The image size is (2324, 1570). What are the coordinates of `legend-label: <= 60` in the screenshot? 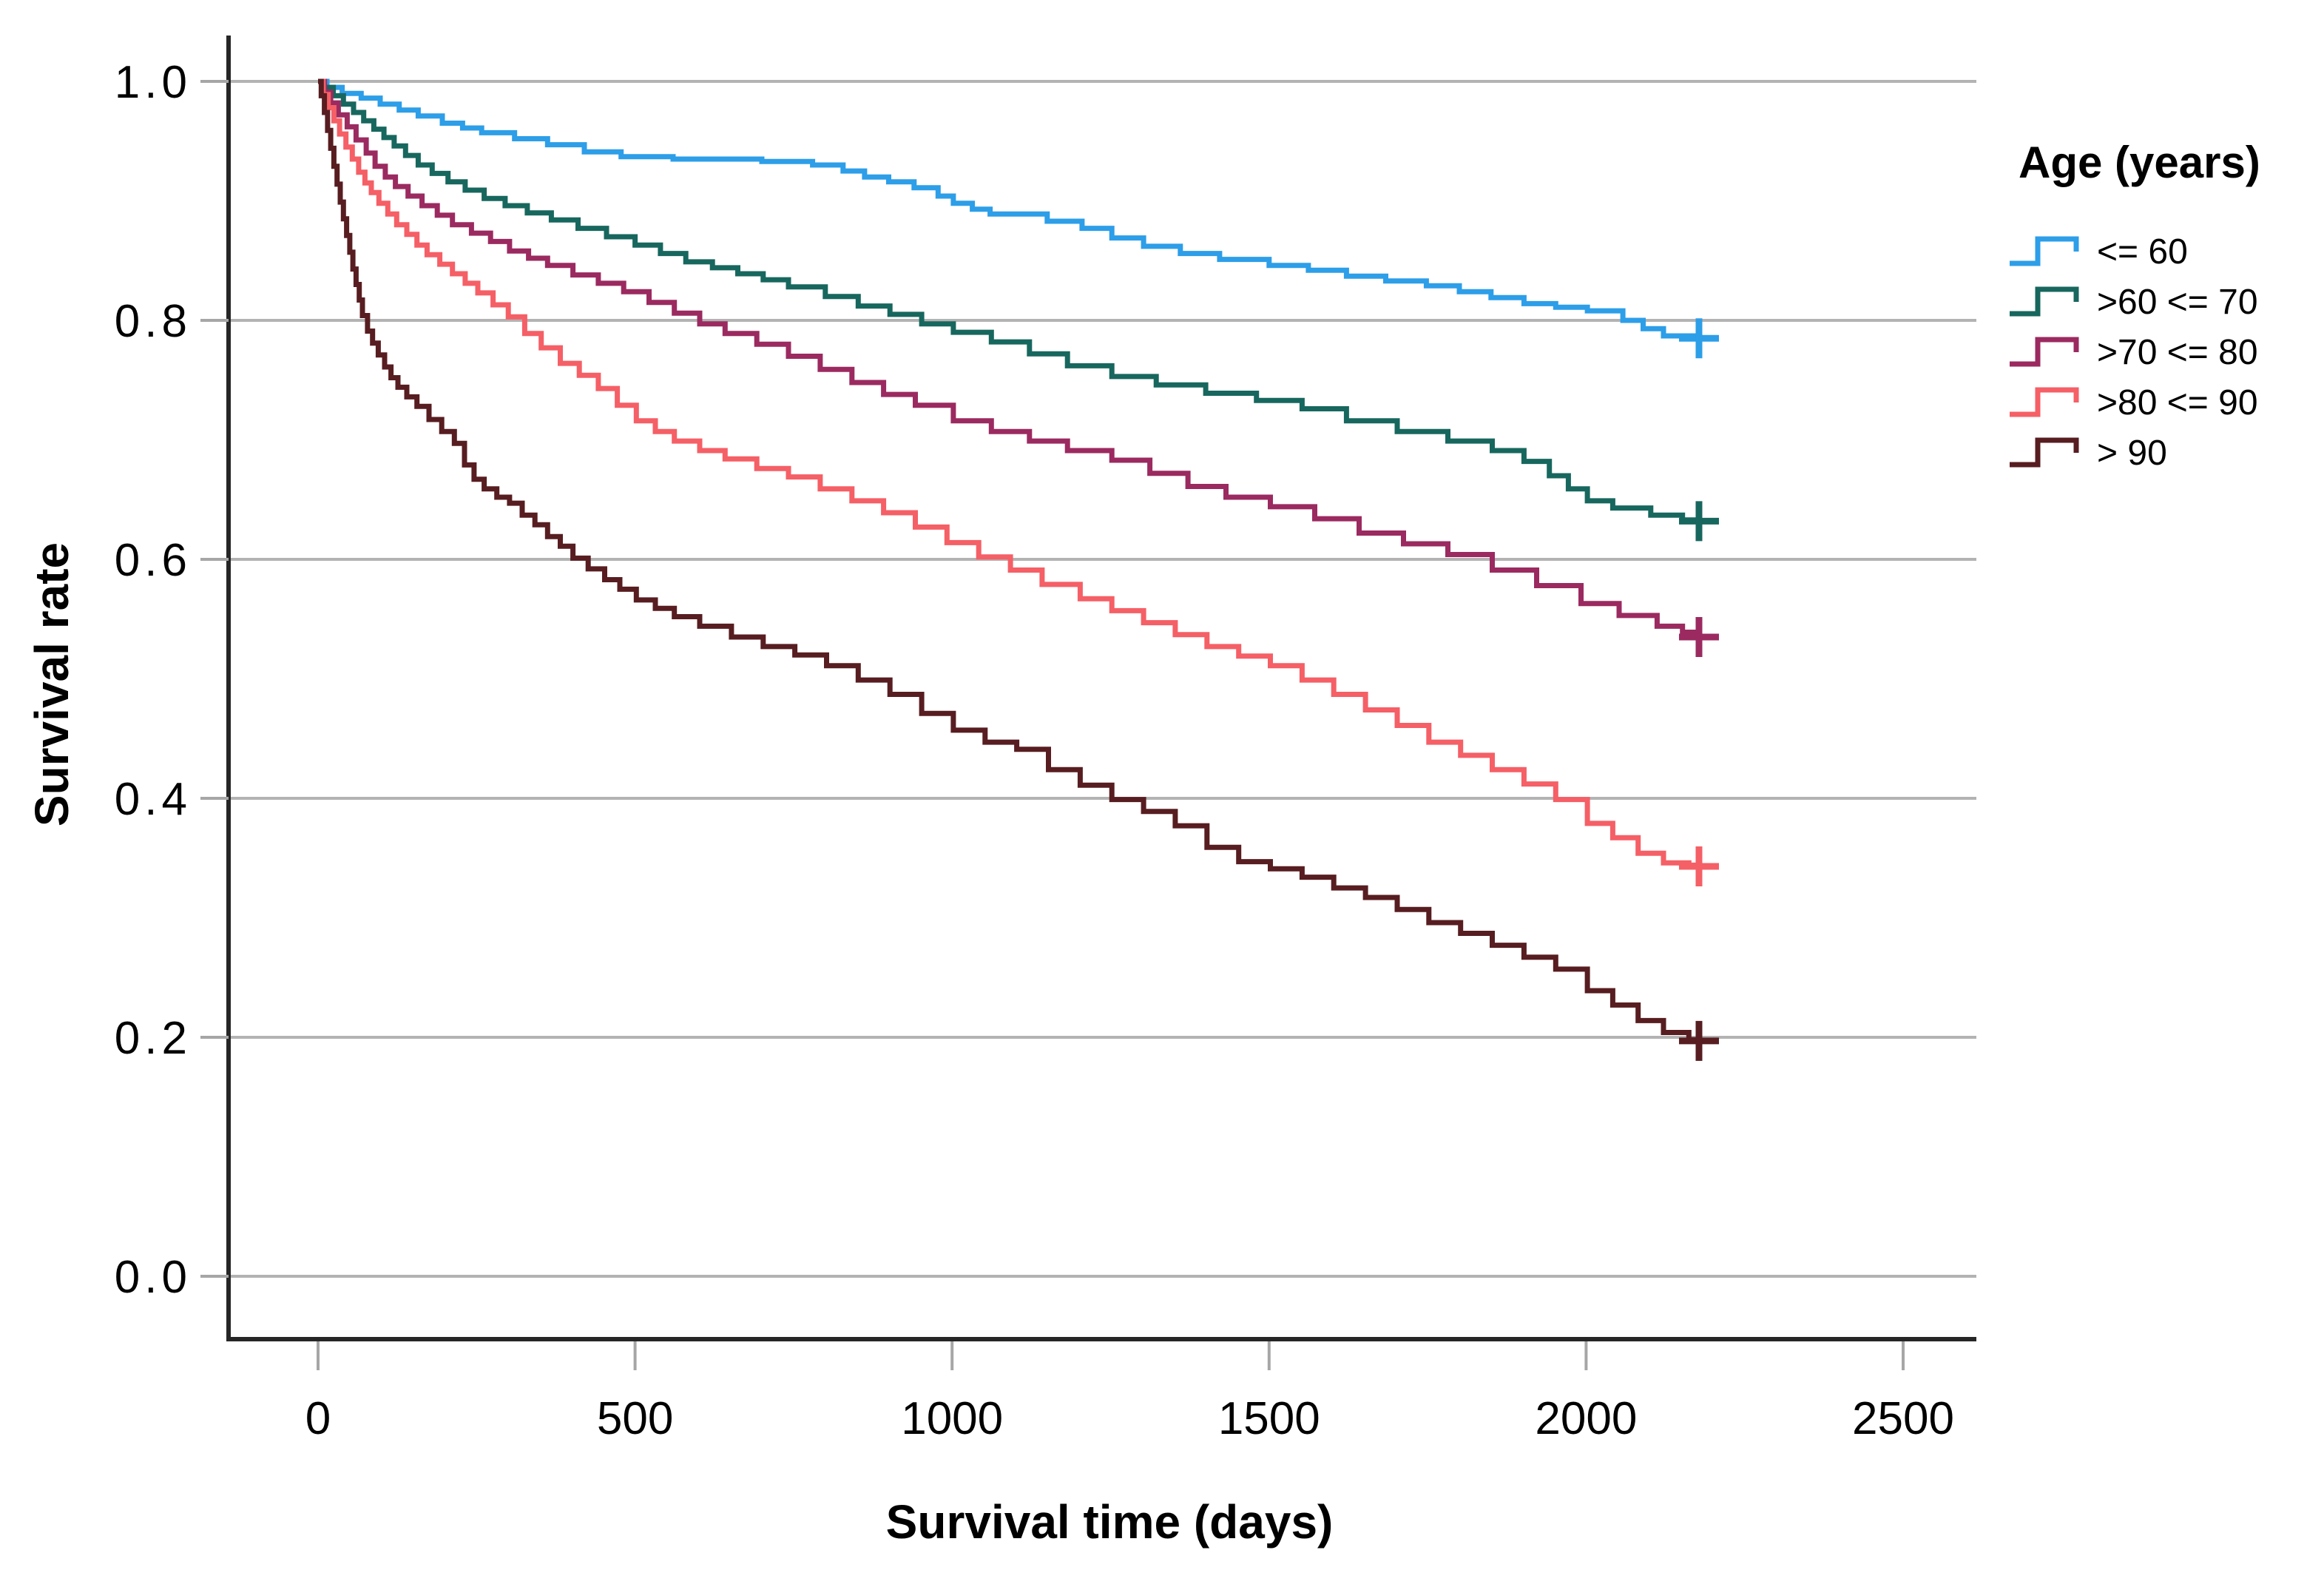 It's located at (2142, 252).